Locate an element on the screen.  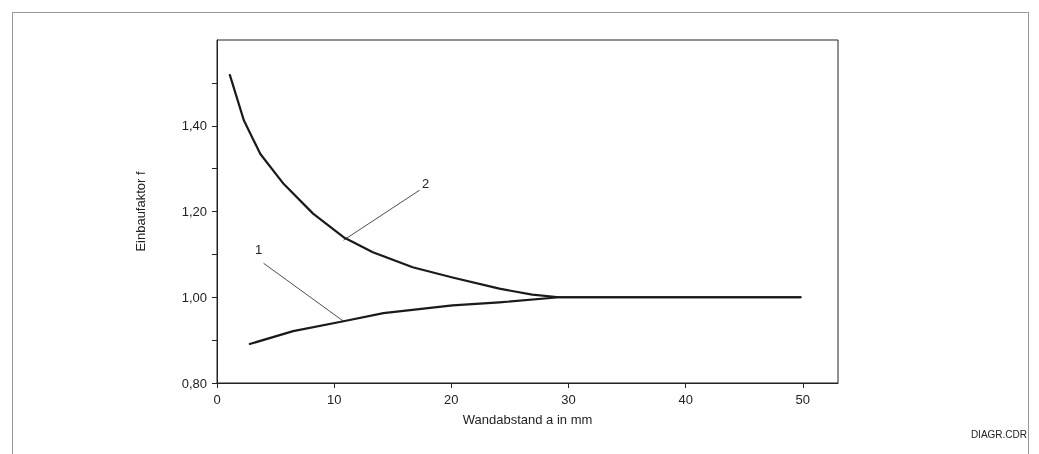
y-tick-label: 1,20 is located at coordinates (194, 211).